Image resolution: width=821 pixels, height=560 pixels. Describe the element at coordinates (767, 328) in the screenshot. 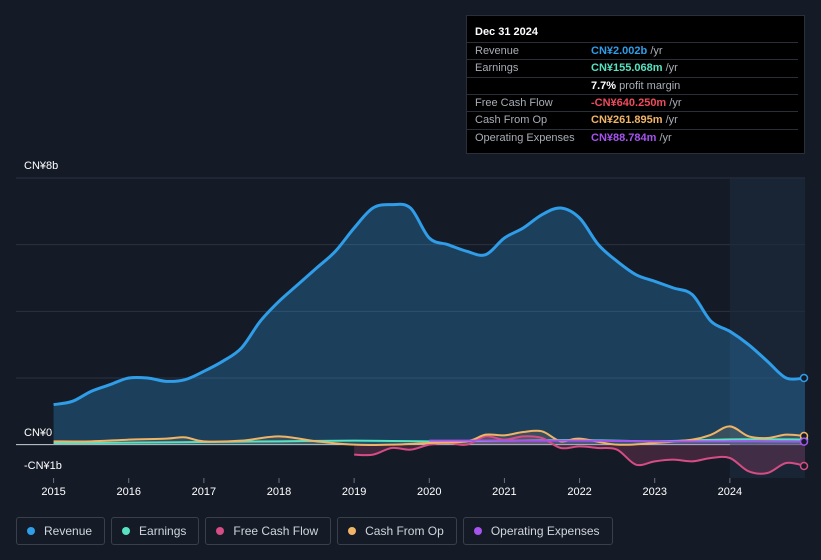

I see `forecast-highlight` at that location.